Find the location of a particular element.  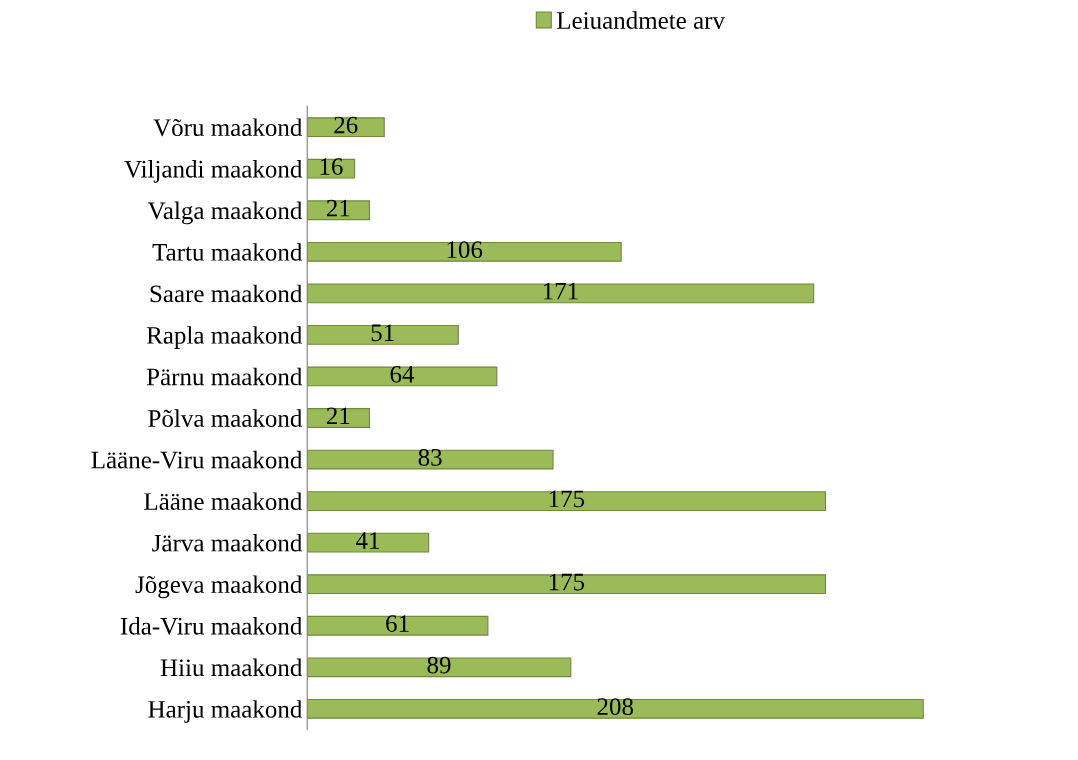

y-tick-label: Võru maakond is located at coordinates (228, 127).